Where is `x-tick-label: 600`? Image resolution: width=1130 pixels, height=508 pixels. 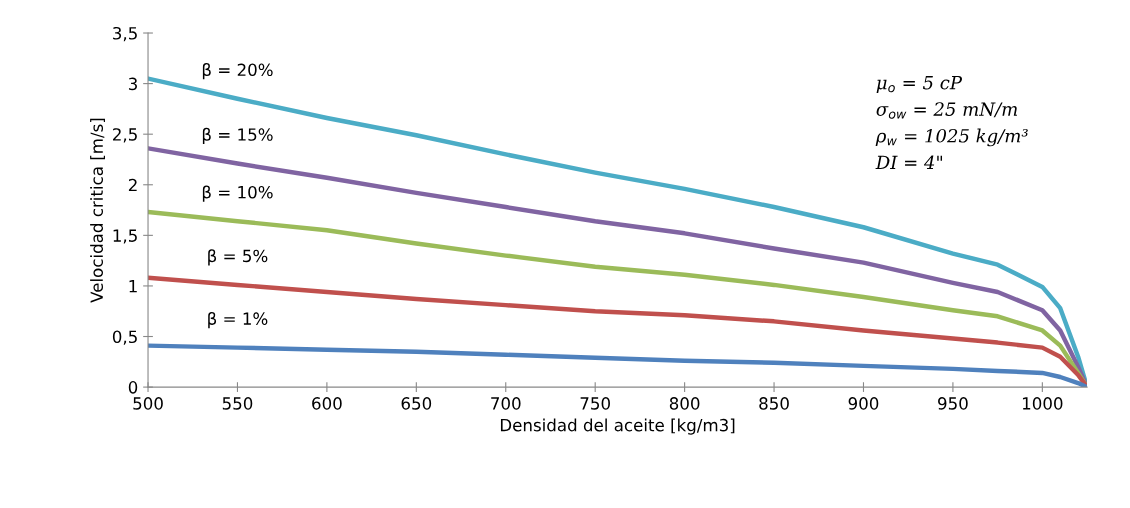 x-tick-label: 600 is located at coordinates (327, 403).